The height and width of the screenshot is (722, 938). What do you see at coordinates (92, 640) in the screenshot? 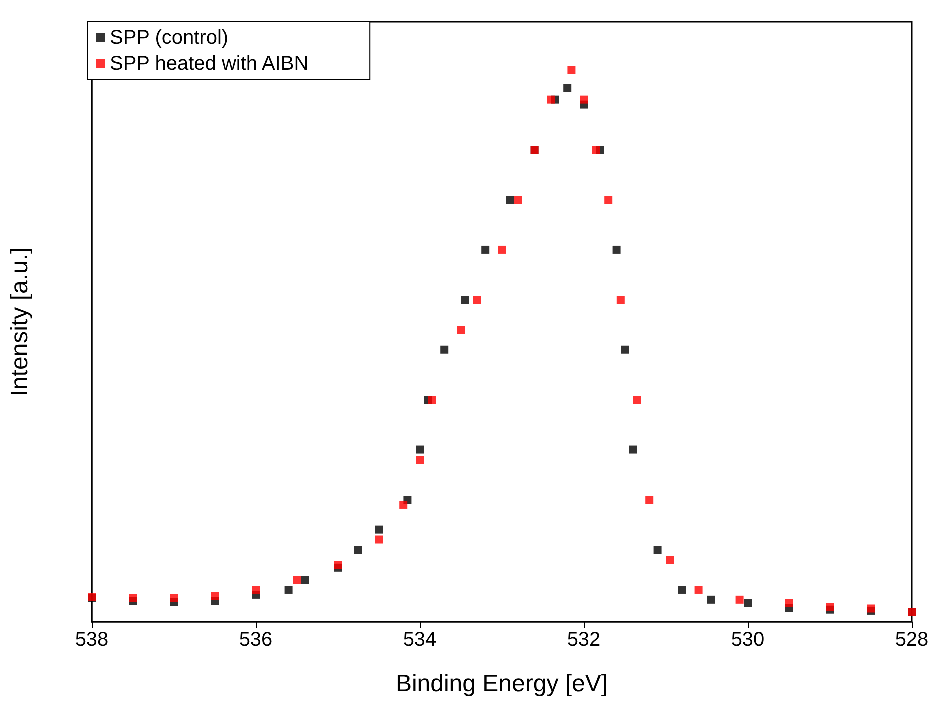
I see `x-tick-label: 538` at bounding box center [92, 640].